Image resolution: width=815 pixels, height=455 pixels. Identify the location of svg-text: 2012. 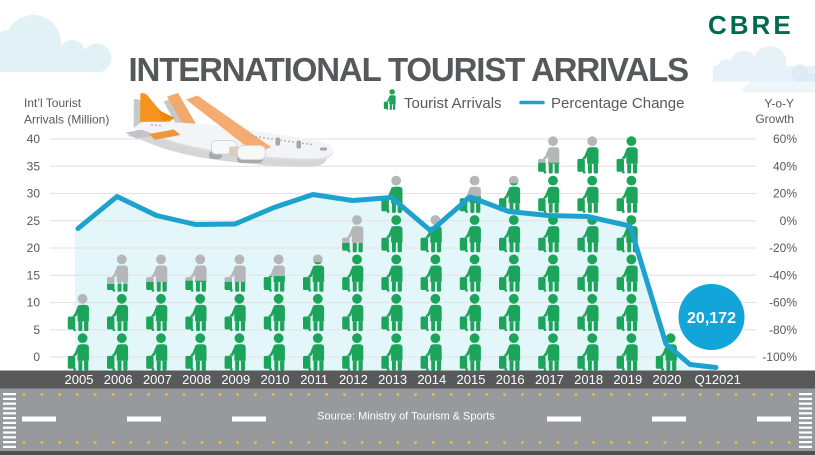
(353, 379).